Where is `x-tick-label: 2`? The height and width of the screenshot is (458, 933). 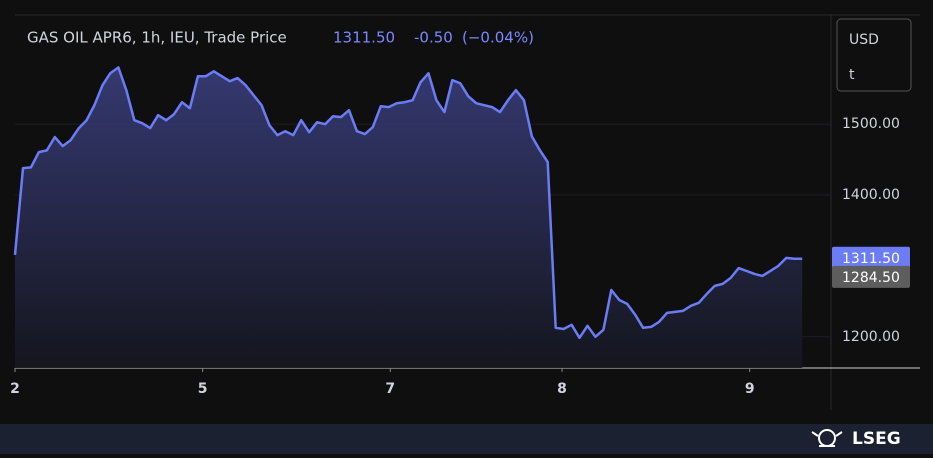 x-tick-label: 2 is located at coordinates (15, 389).